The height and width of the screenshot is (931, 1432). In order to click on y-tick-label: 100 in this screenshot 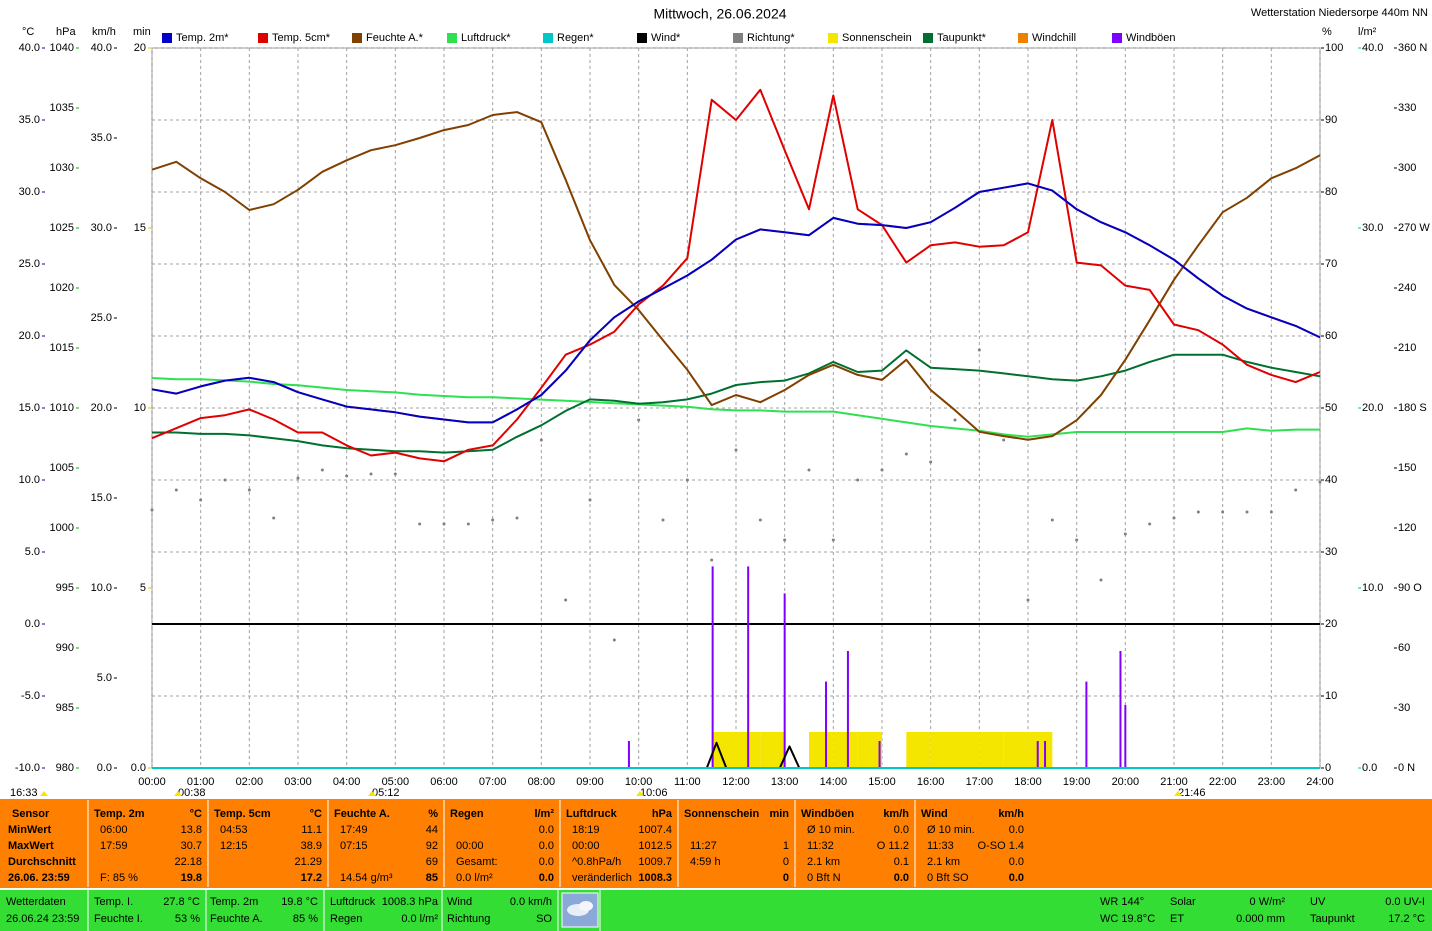, I will do `click(1334, 48)`.